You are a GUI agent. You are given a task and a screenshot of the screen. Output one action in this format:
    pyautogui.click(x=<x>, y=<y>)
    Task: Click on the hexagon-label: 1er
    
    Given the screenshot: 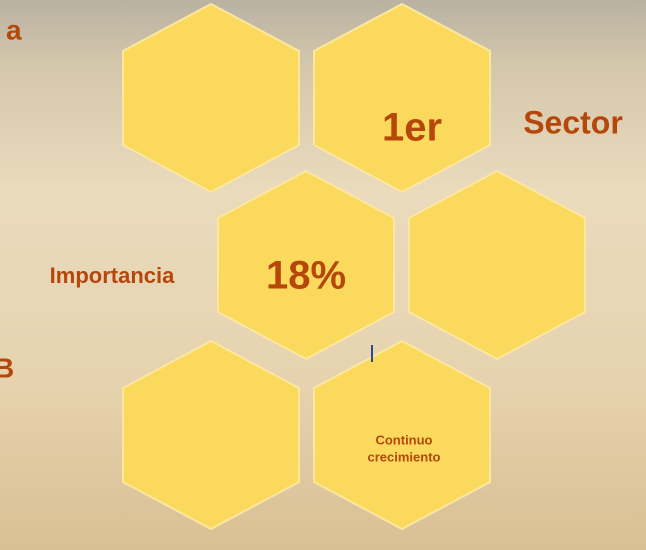 What is the action you would take?
    pyautogui.click(x=412, y=128)
    